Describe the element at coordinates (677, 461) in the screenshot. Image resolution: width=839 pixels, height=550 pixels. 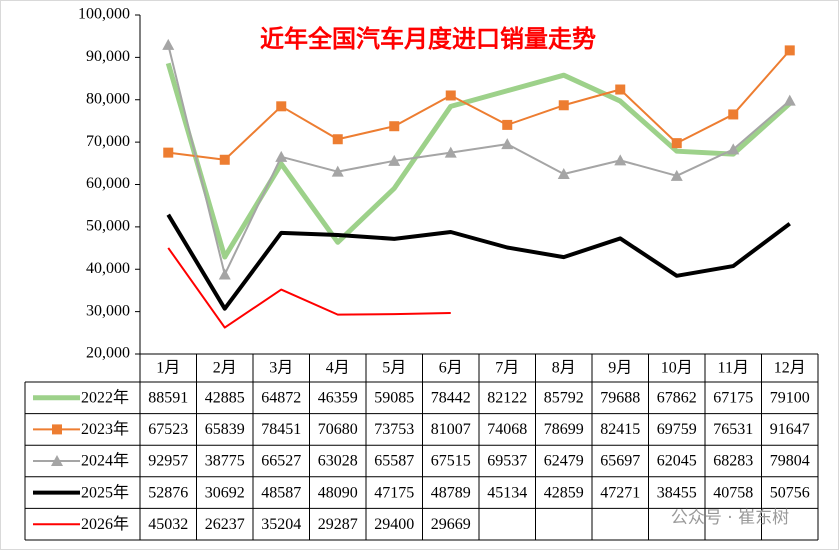
I see `table-value: 62045` at that location.